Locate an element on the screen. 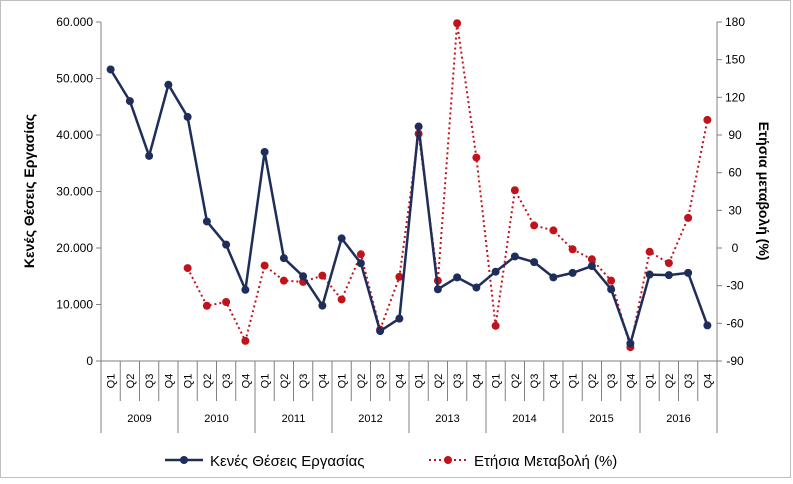  y-axis-title: Κενές Θέσεις Εργασίας is located at coordinates (29, 191).